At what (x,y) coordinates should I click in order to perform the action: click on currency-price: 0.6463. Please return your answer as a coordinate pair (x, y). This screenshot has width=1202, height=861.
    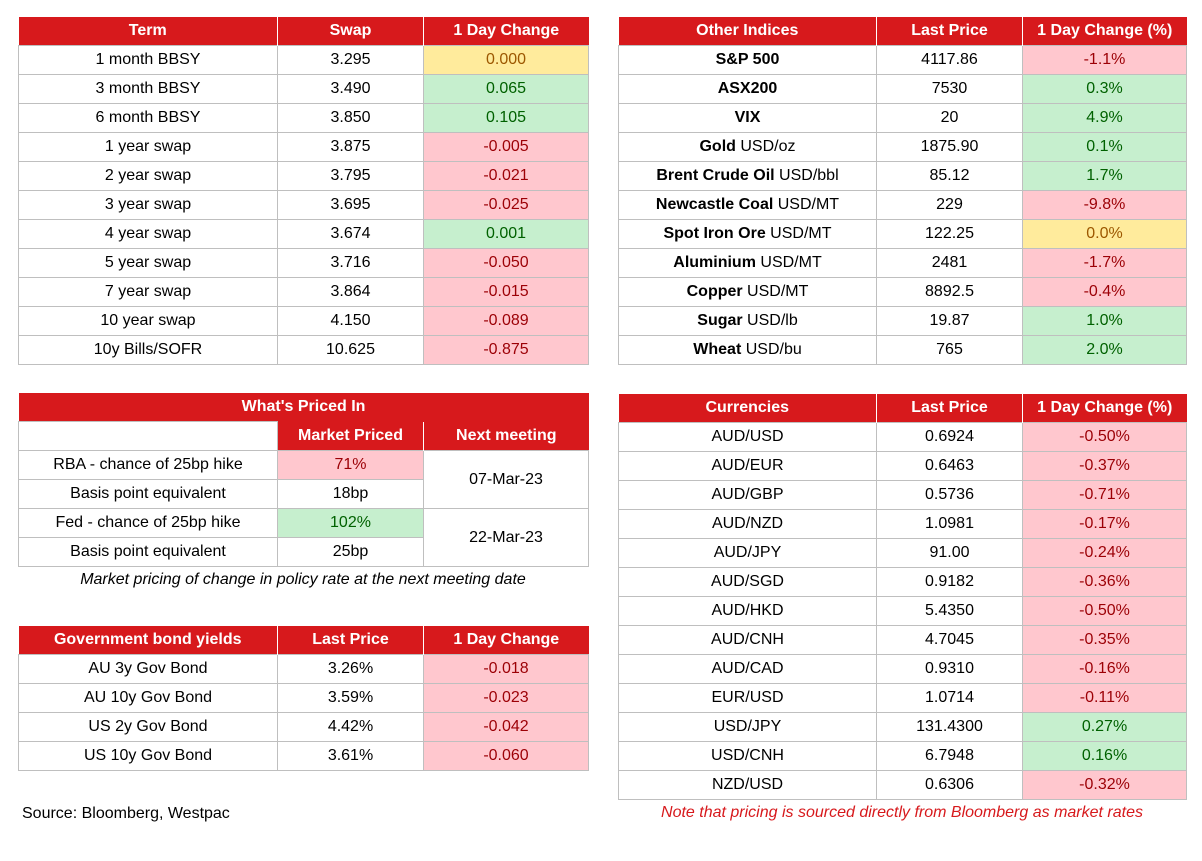
    Looking at the image, I should click on (949, 466).